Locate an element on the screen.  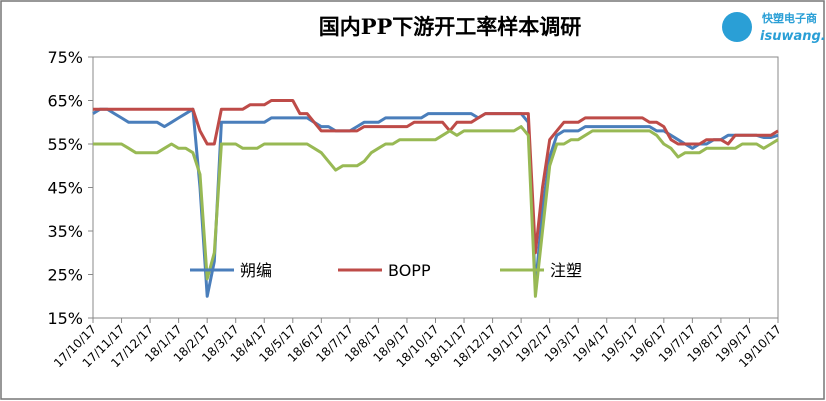
legend-label: BOPP is located at coordinates (409, 270).